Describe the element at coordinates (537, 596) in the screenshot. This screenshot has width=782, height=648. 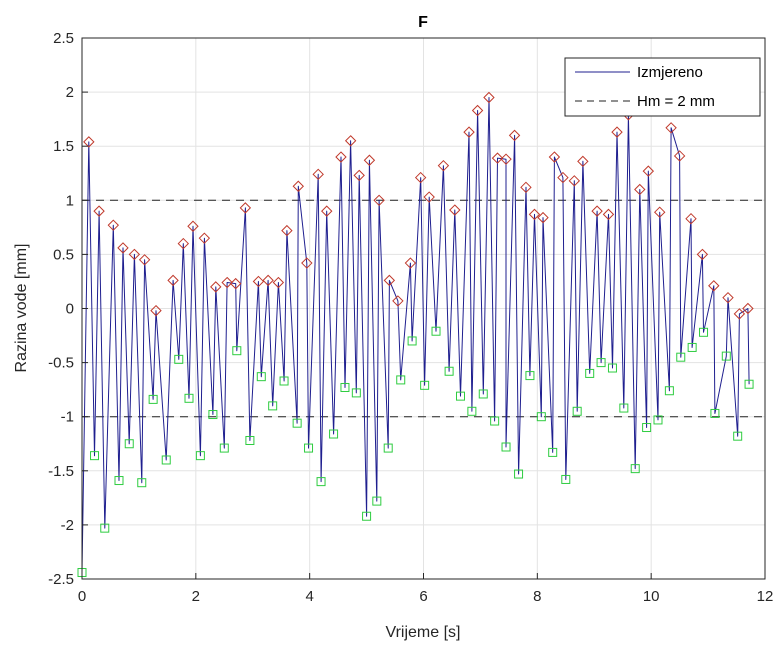
I see `x-tick-label: 8` at that location.